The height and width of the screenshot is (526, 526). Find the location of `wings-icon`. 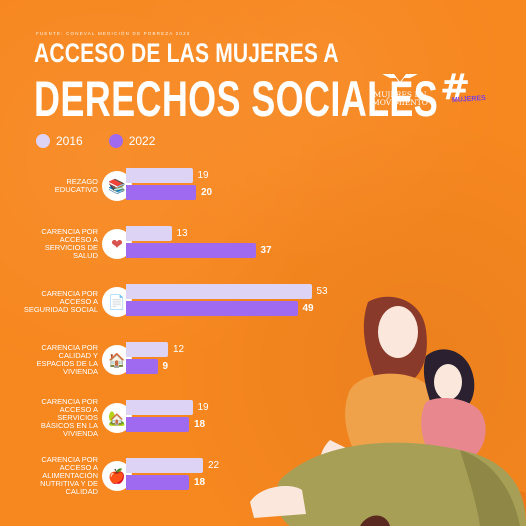

wings-icon is located at coordinates (400, 79).